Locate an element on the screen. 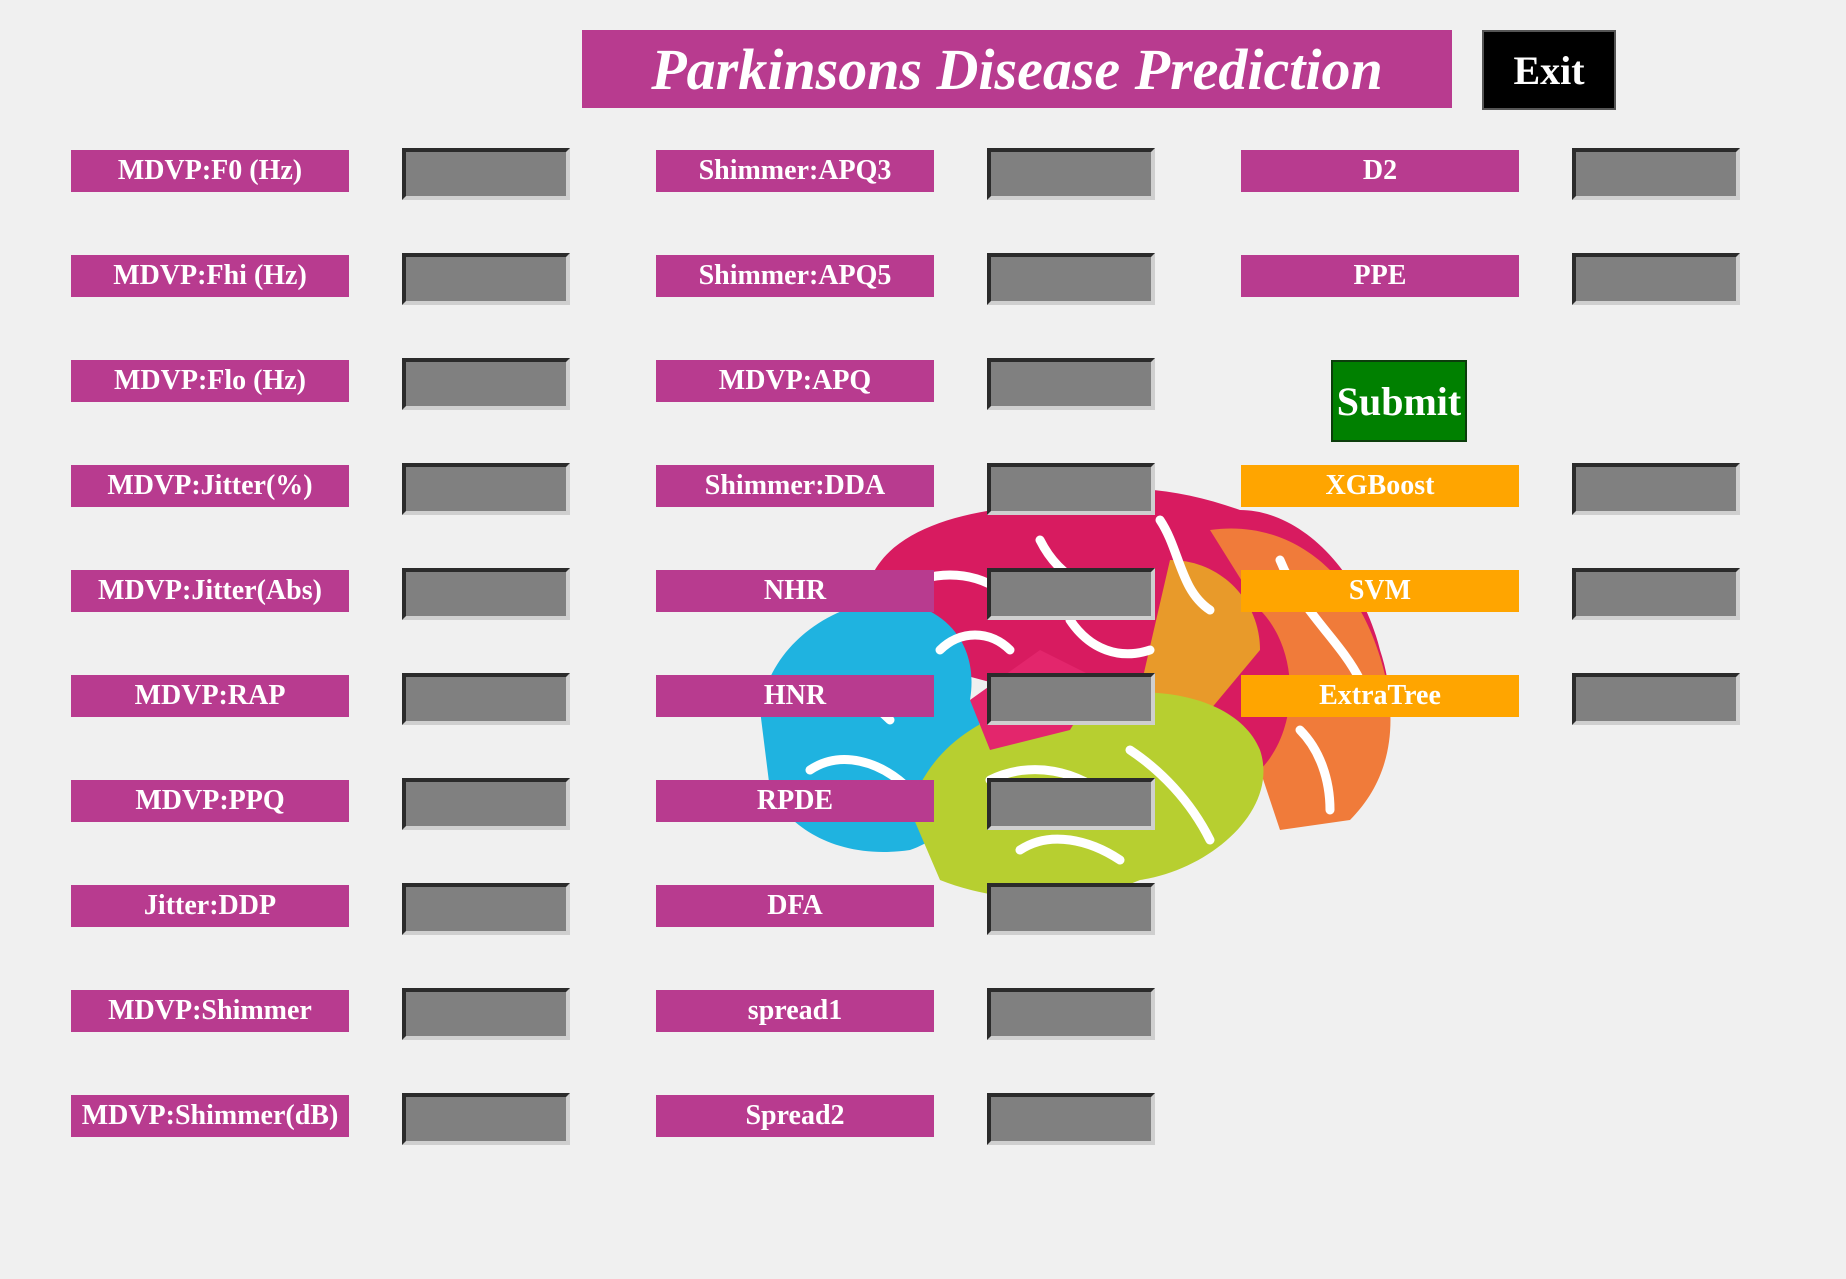  feature-label-shimmer-apq3: Shimmer:APQ3 is located at coordinates (795, 171).